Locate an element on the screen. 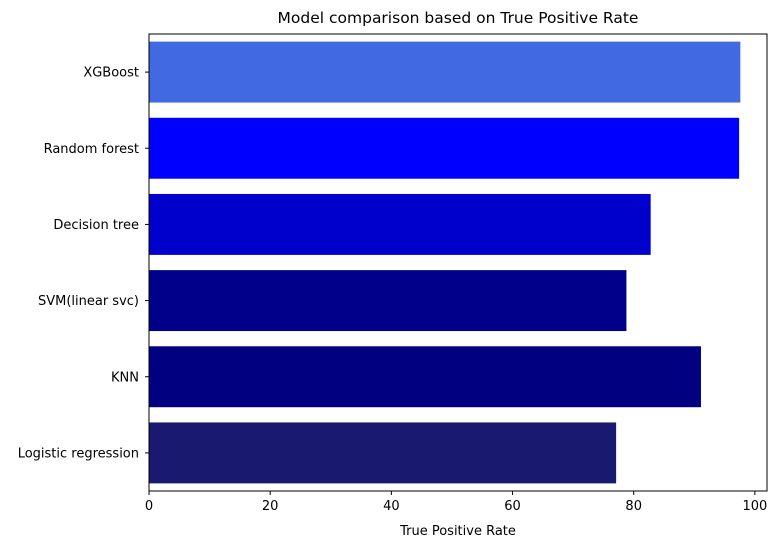 The height and width of the screenshot is (547, 779). y-tick-label: KNN is located at coordinates (125, 377).